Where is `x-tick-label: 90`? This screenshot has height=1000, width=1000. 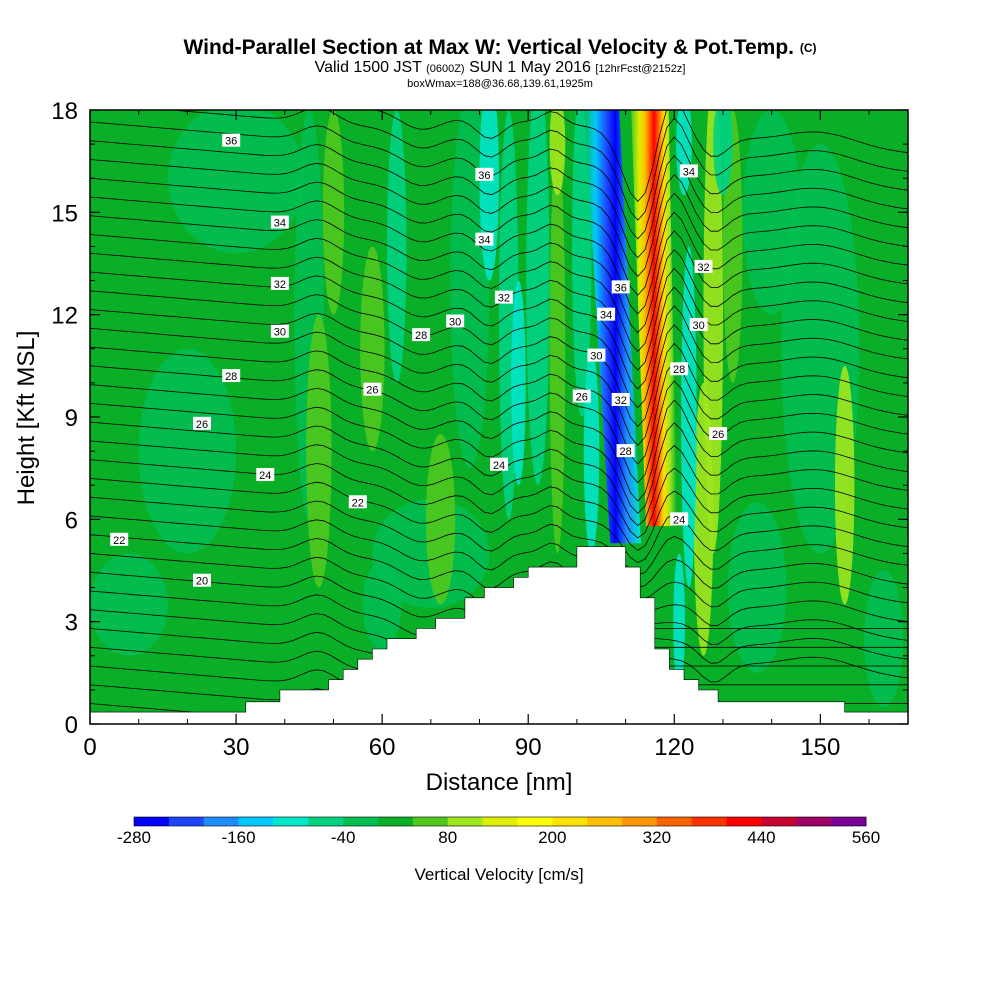 x-tick-label: 90 is located at coordinates (528, 747).